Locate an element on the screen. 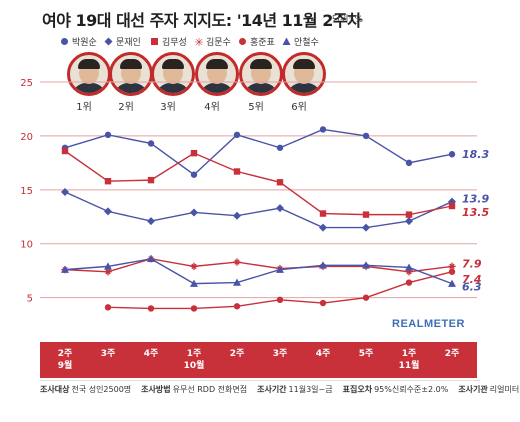  rank-label: 5위 is located at coordinates (256, 107).